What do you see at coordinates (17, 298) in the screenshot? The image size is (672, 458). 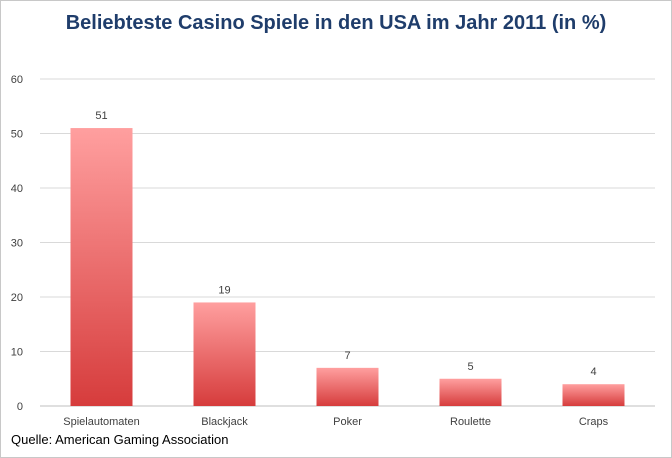 I see `y-tick-label: 20` at bounding box center [17, 298].